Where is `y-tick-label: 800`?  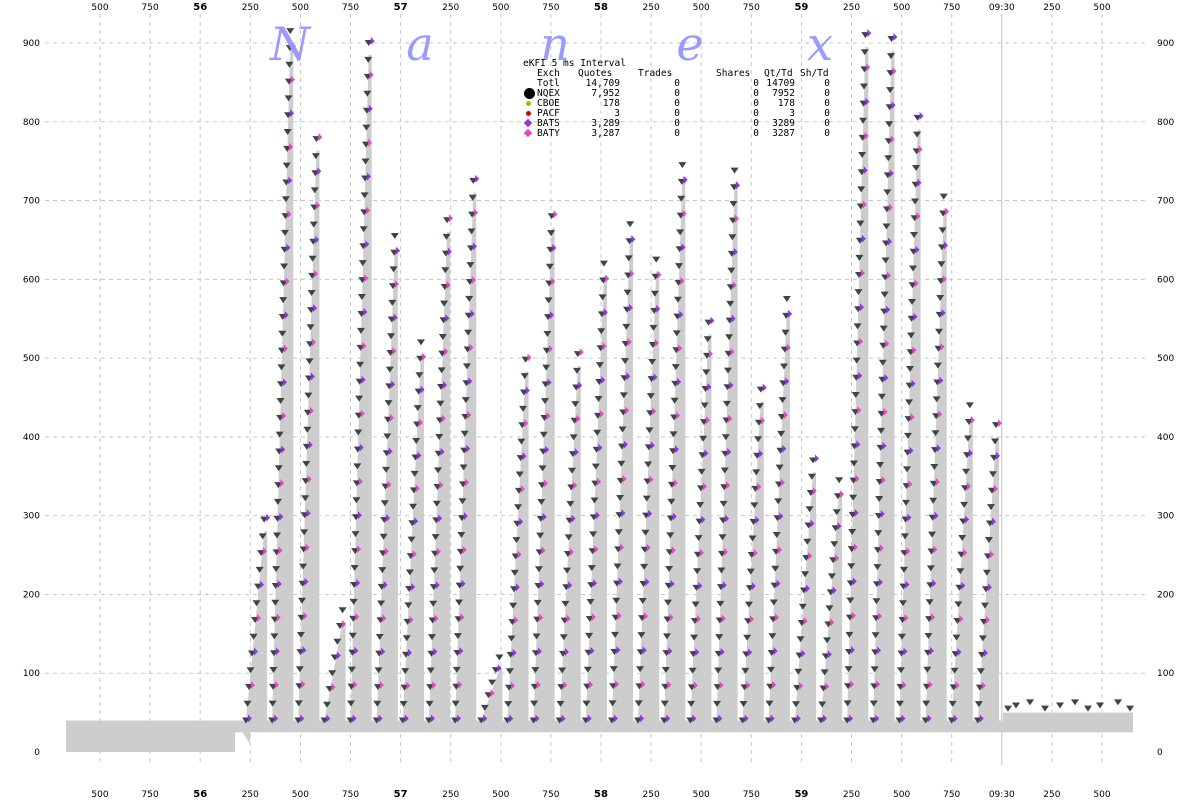
y-tick-label: 800 is located at coordinates (31, 123).